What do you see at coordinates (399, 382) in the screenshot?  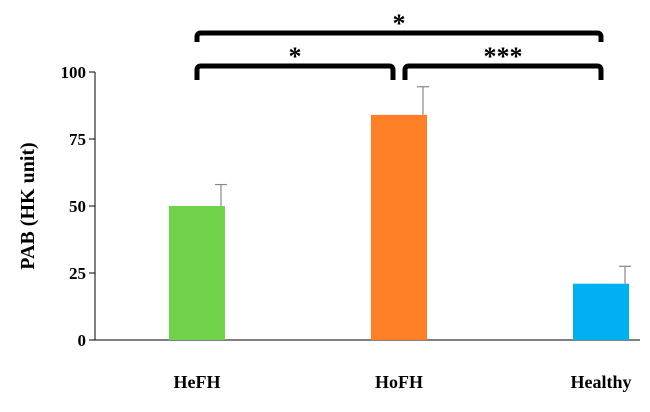 I see `x-tick-label: HoFH` at bounding box center [399, 382].